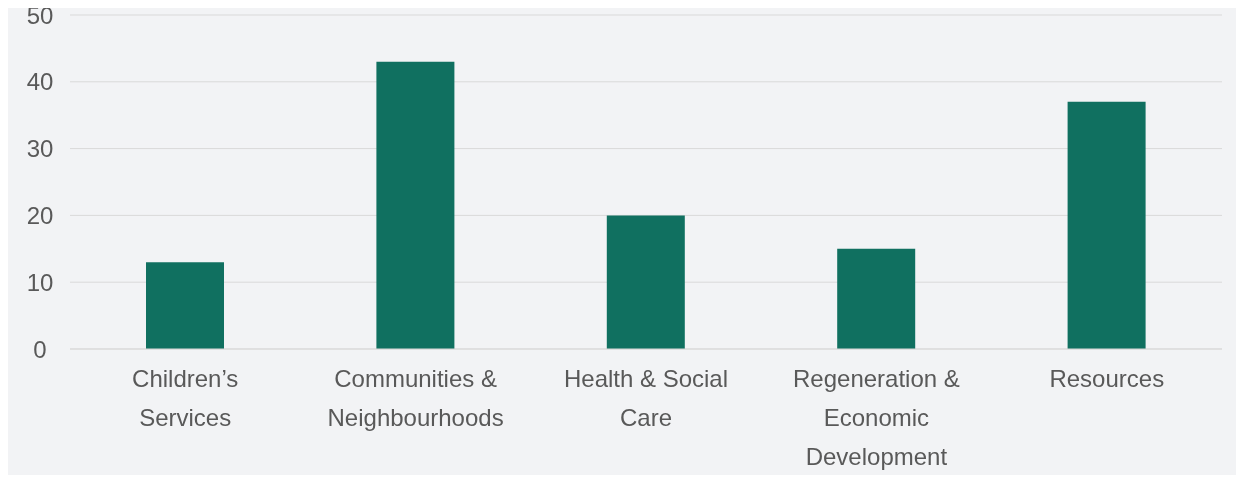  What do you see at coordinates (40, 215) in the screenshot?
I see `y-tick-label: 20` at bounding box center [40, 215].